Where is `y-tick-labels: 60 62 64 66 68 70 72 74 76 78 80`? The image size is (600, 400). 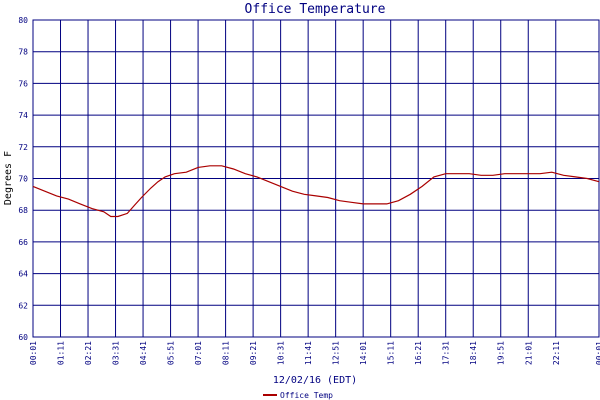
y-tick-labels: 60 62 64 66 68 70 72 74 76 78 80 is located at coordinates (23, 179).